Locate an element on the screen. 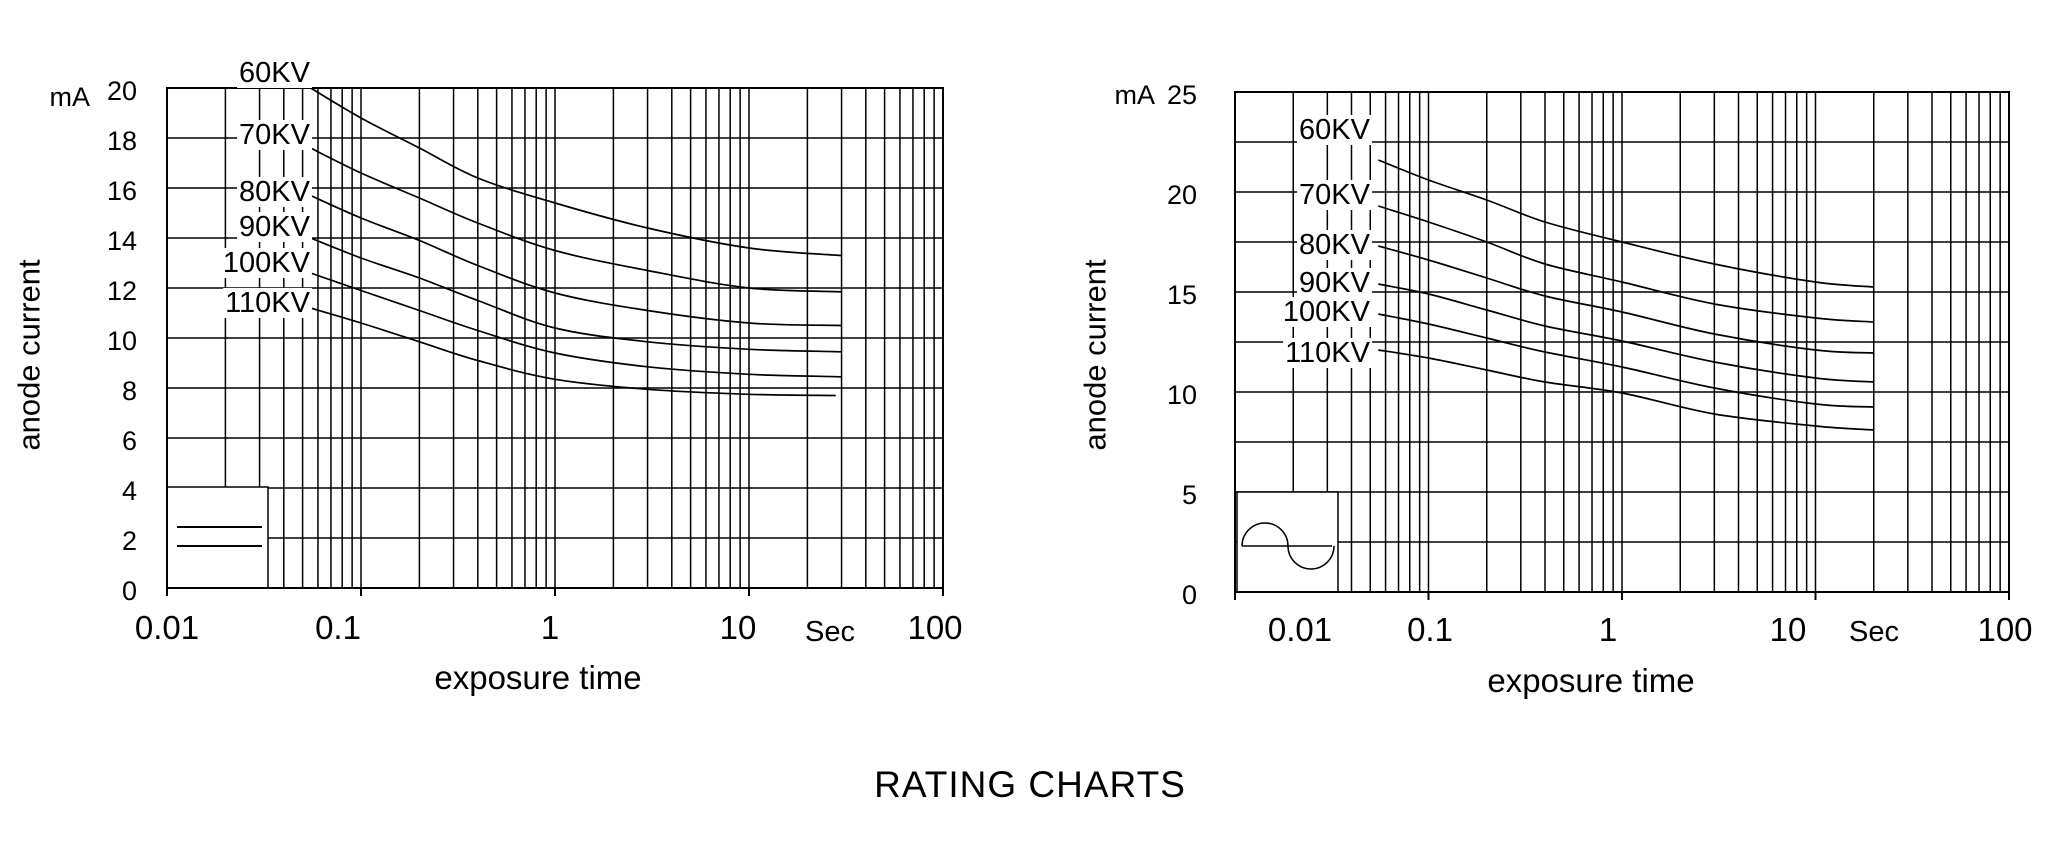 This screenshot has height=861, width=2048. dc-waveform-icon is located at coordinates (219, 536).